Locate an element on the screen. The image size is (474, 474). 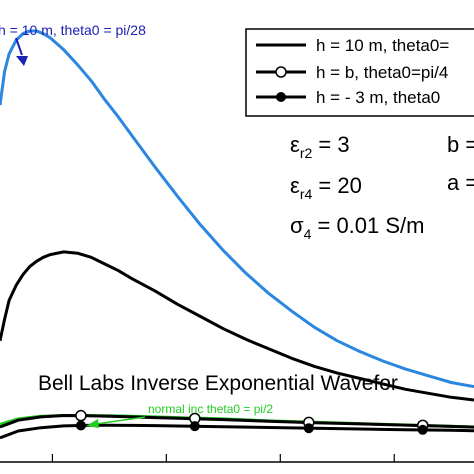
a-partial-label: a = is located at coordinates (460, 182).